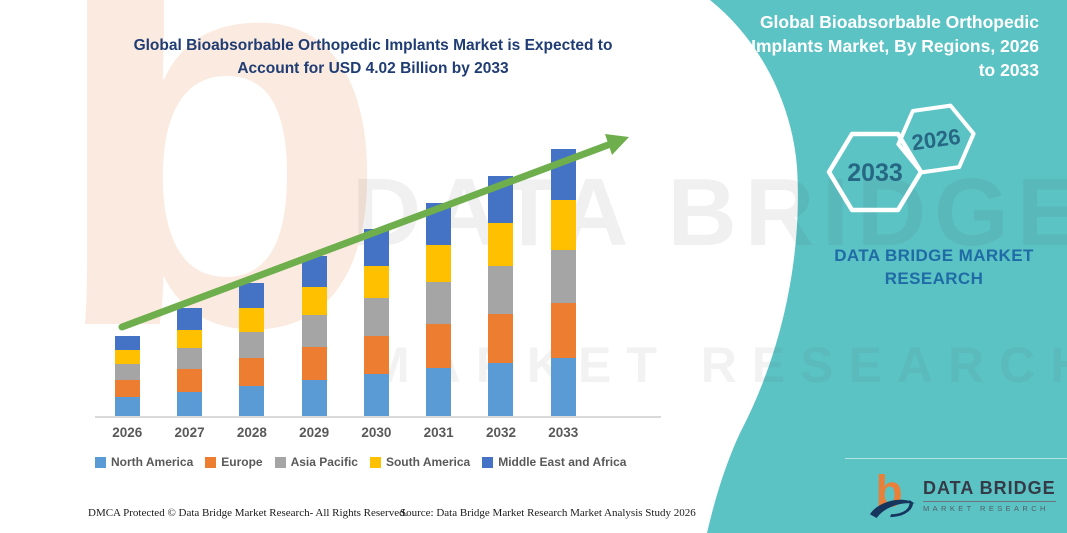  What do you see at coordinates (500, 432) in the screenshot?
I see `x-axis-label-2032: 2032` at bounding box center [500, 432].